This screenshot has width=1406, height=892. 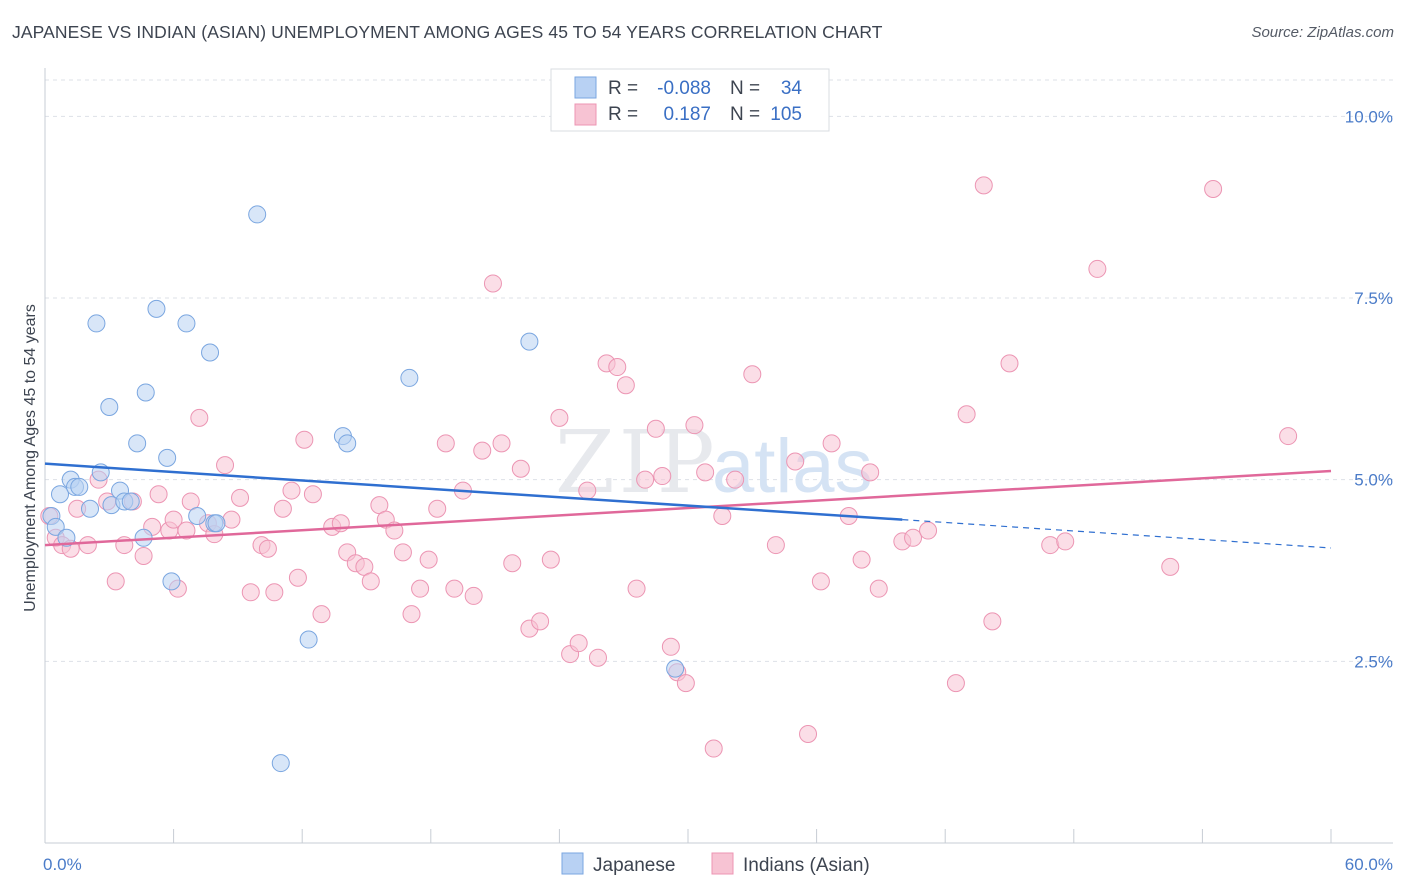 What do you see at coordinates (1369, 116) in the screenshot?
I see `y-tick-label: 10.0%` at bounding box center [1369, 116].